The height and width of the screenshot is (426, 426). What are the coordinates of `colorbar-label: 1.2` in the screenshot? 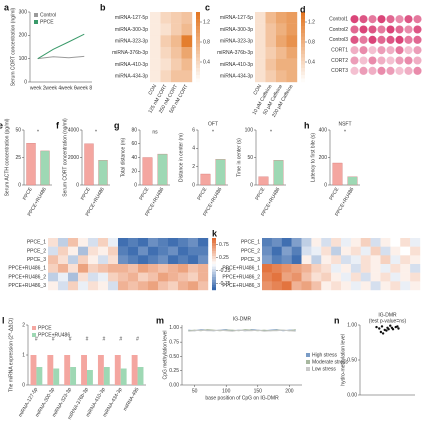 It's located at (206, 22).